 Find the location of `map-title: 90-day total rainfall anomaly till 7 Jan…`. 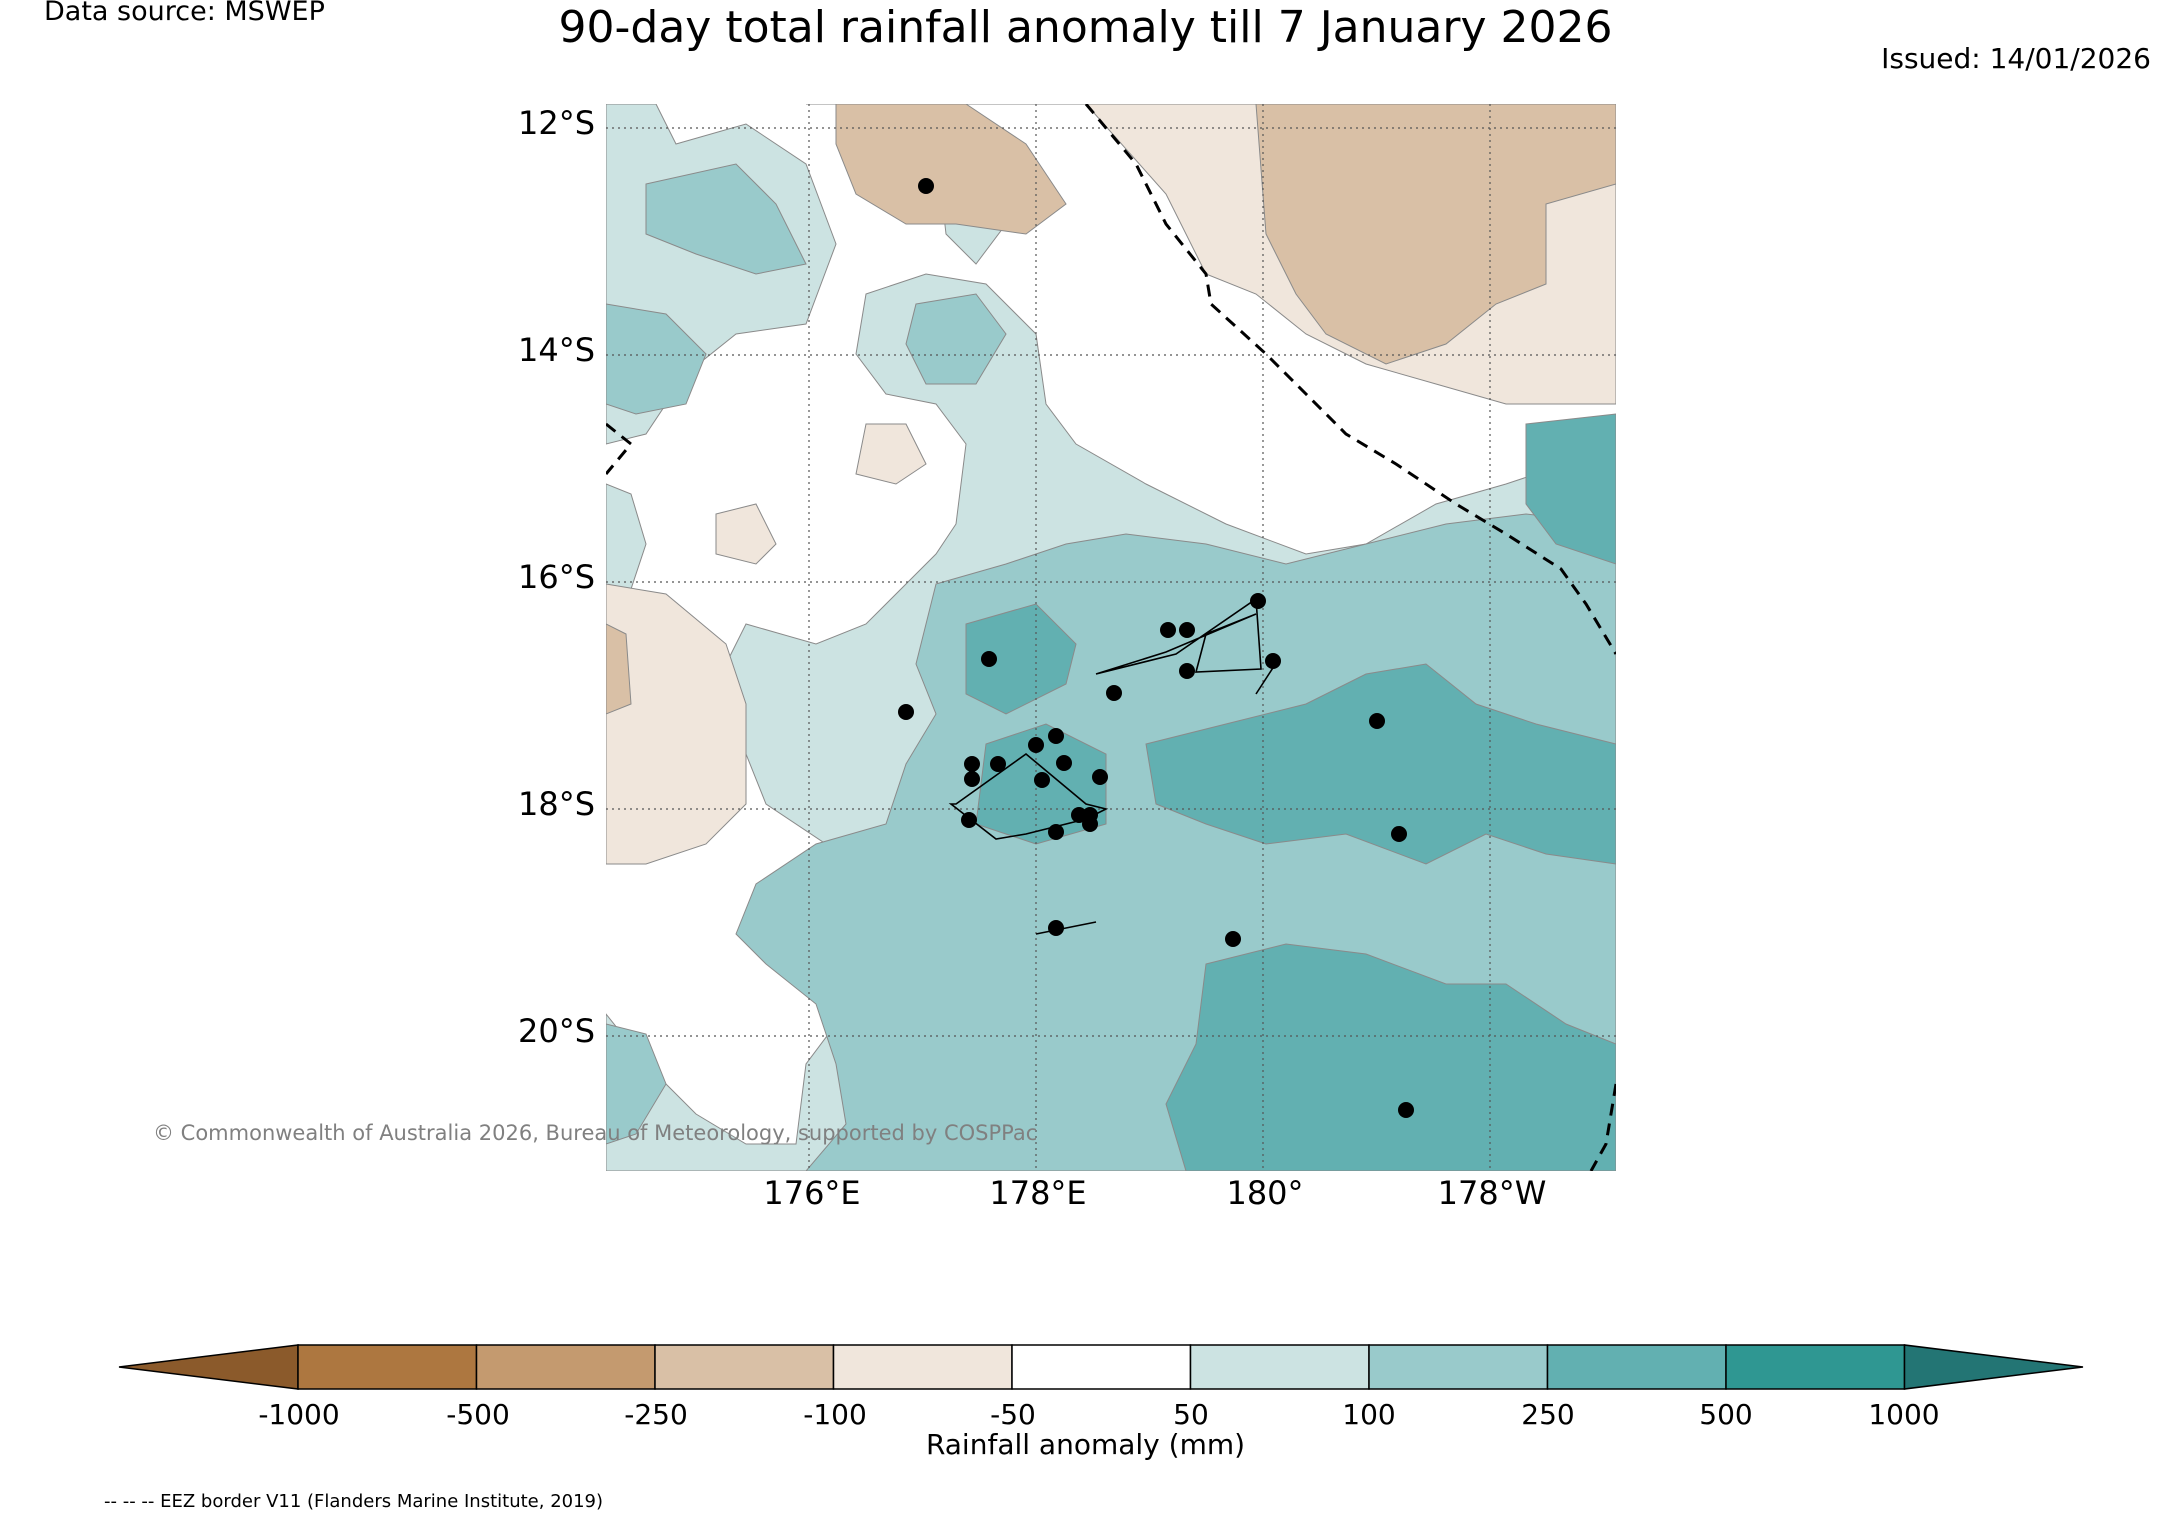

map-title: 90-day total rainfall anomaly till 7 Jan… is located at coordinates (1085, 27).